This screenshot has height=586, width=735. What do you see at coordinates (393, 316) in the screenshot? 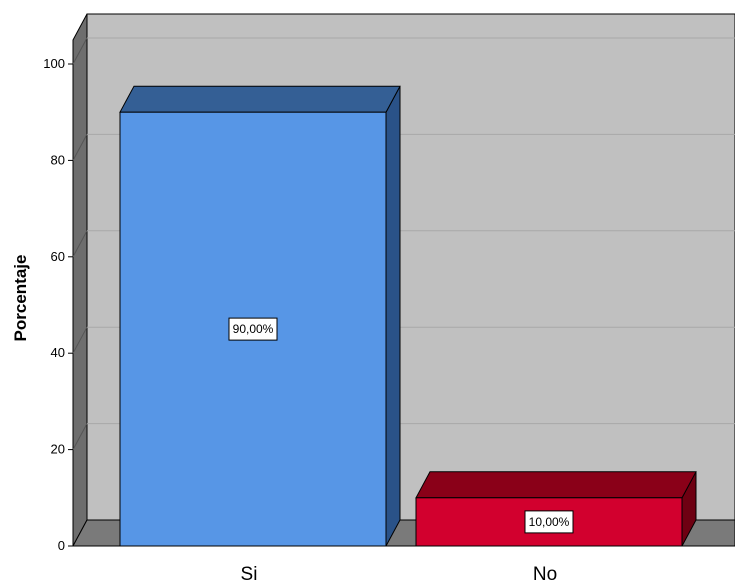
I see `bar-side` at bounding box center [393, 316].